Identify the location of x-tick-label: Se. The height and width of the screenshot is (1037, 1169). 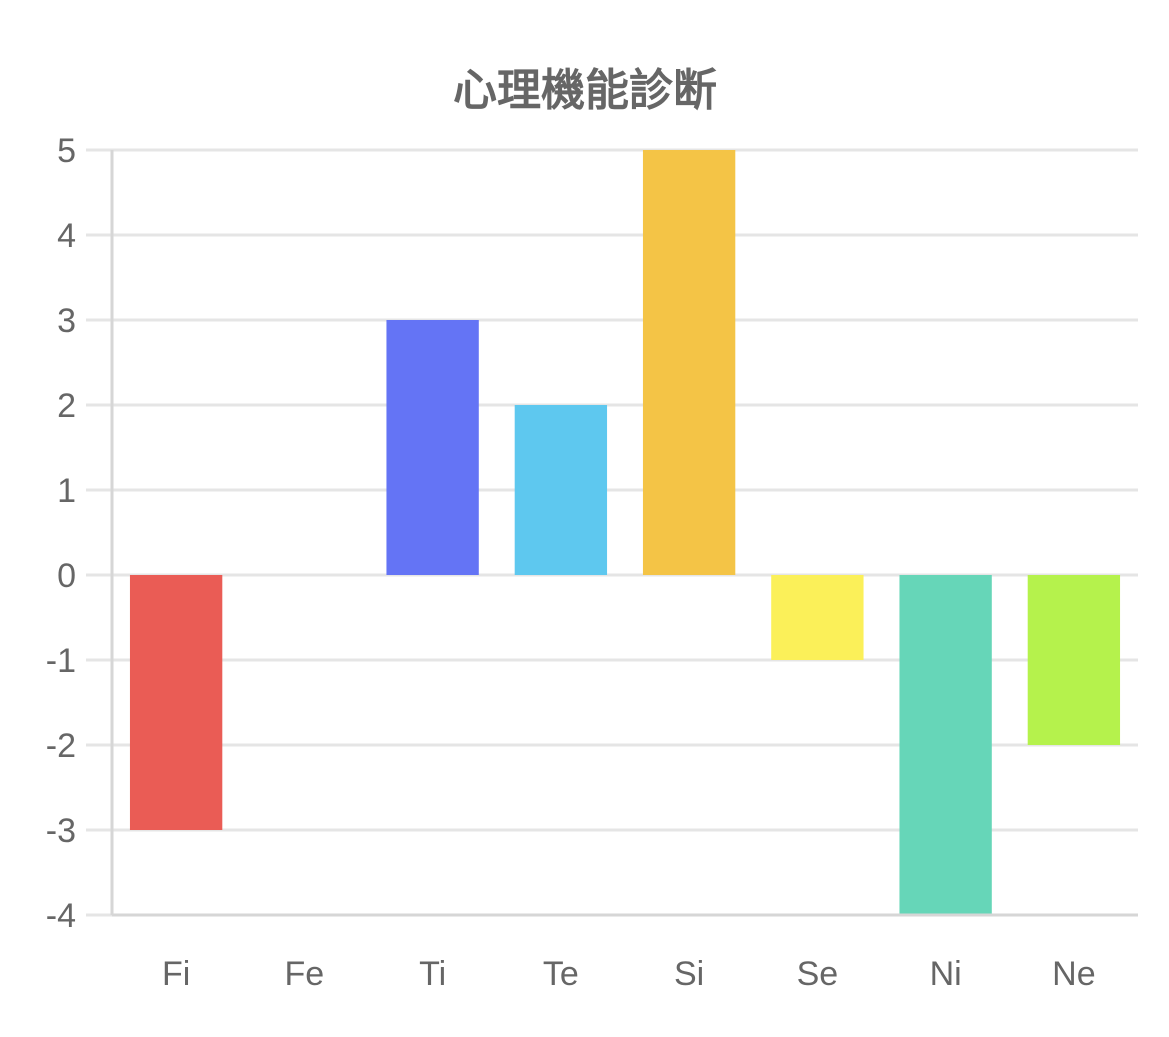
(818, 974).